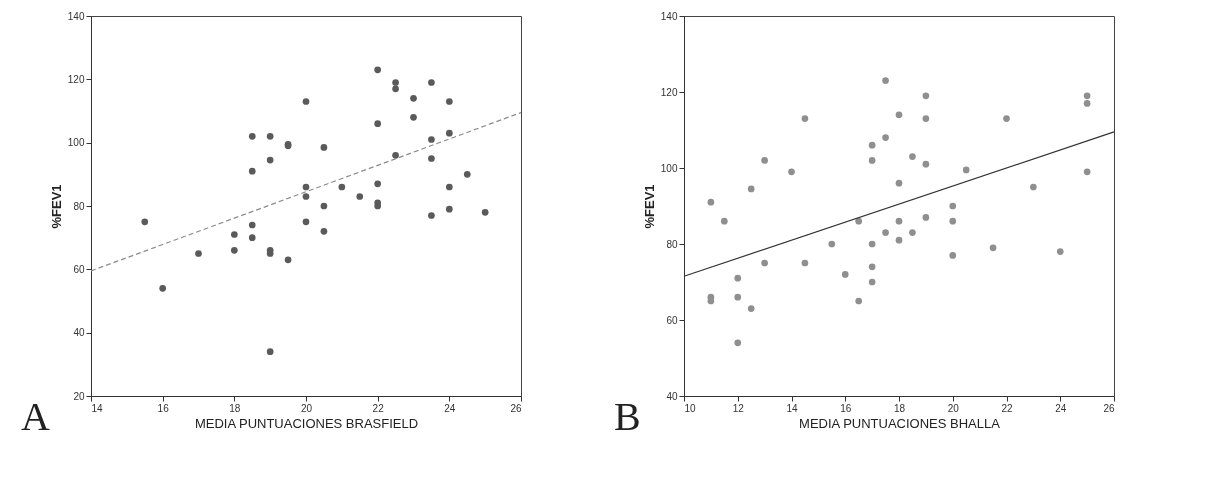 Image resolution: width=1232 pixels, height=503 pixels. What do you see at coordinates (690, 408) in the screenshot?
I see `x-tick-label: 10` at bounding box center [690, 408].